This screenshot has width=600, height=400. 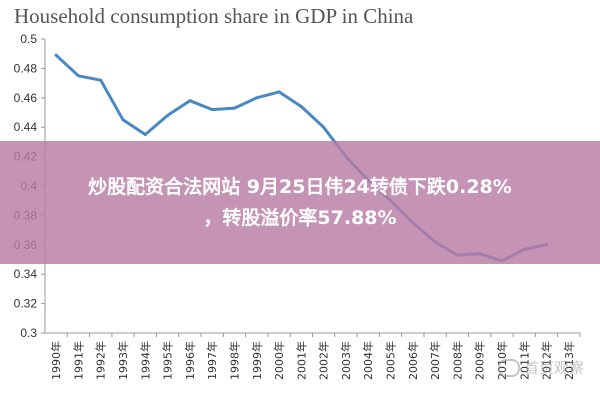 What do you see at coordinates (480, 360) in the screenshot?
I see `x-tick-label: 2009年` at bounding box center [480, 360].